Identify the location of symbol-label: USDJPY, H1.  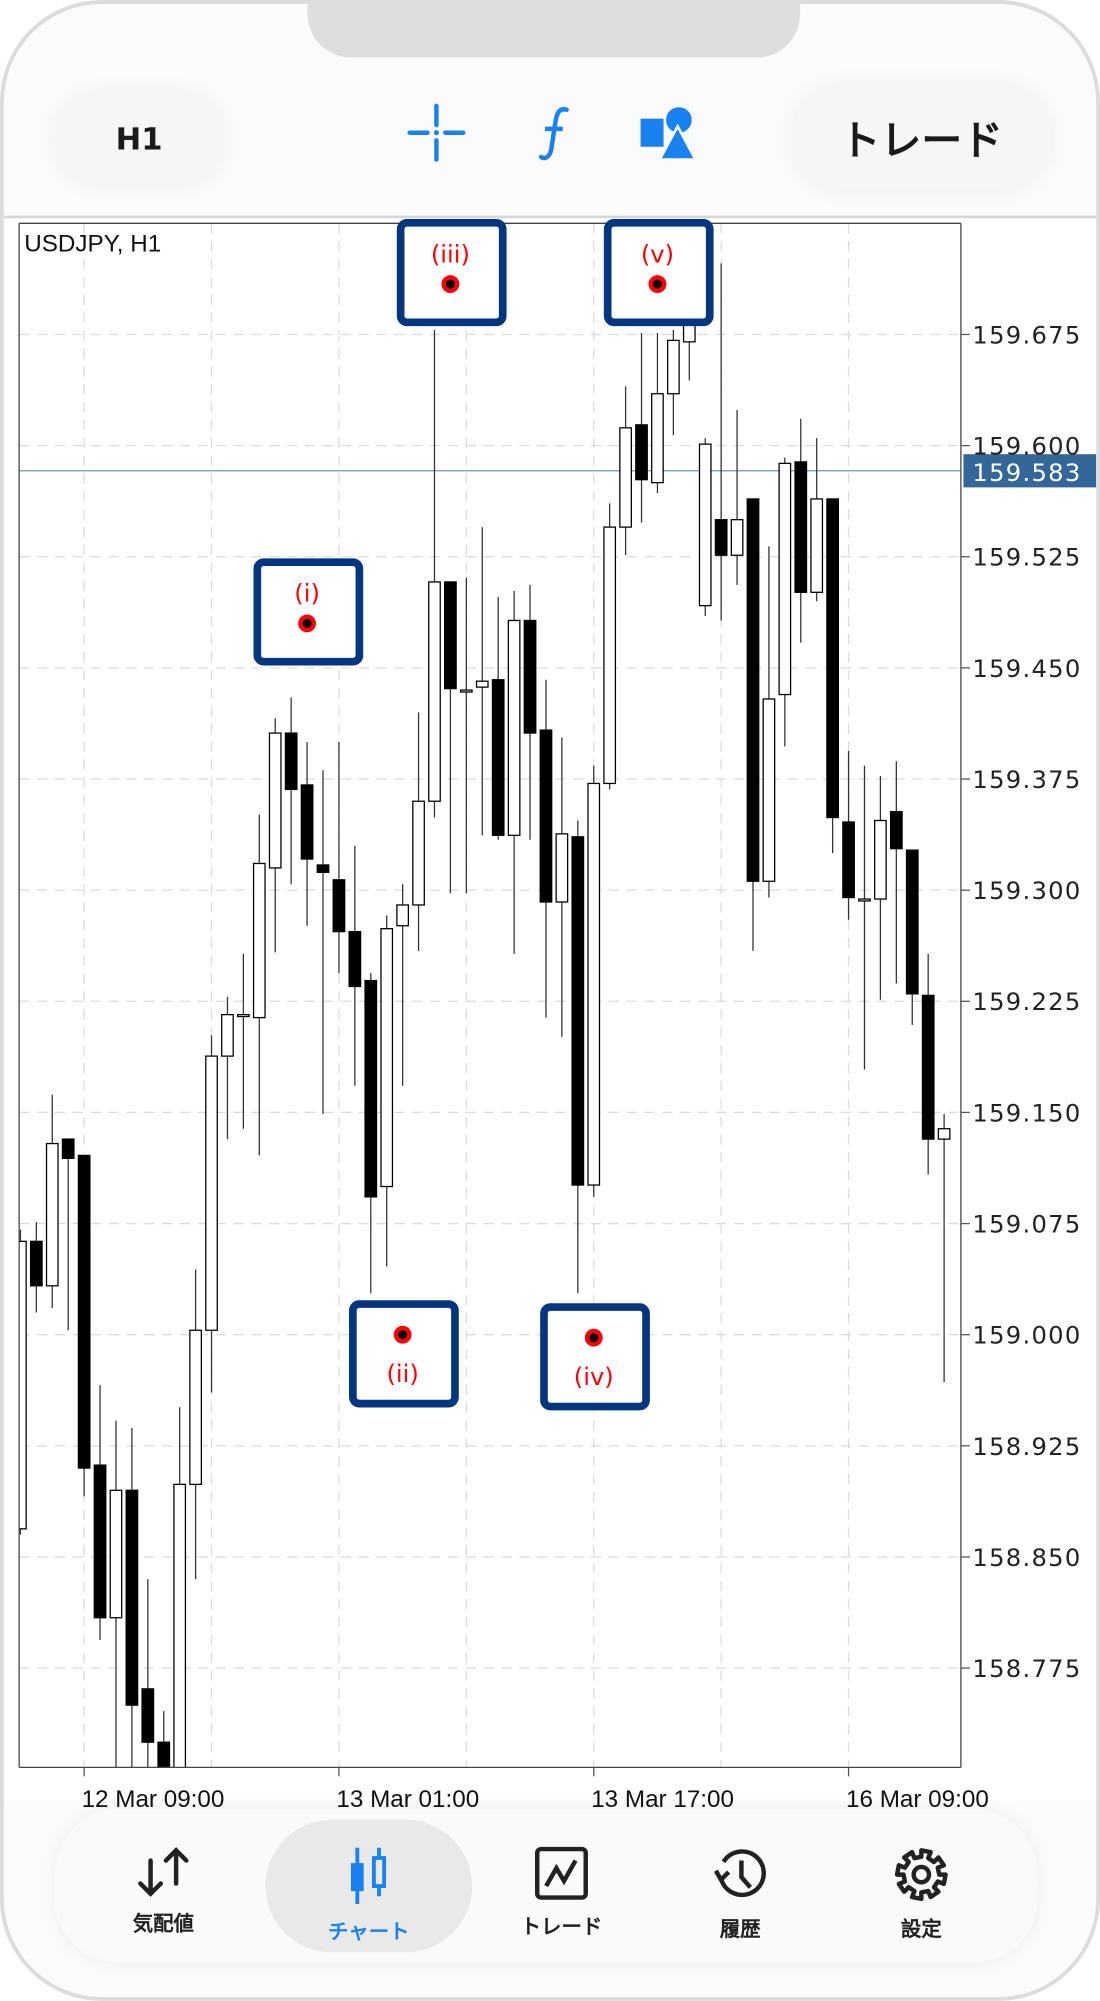
(93, 244).